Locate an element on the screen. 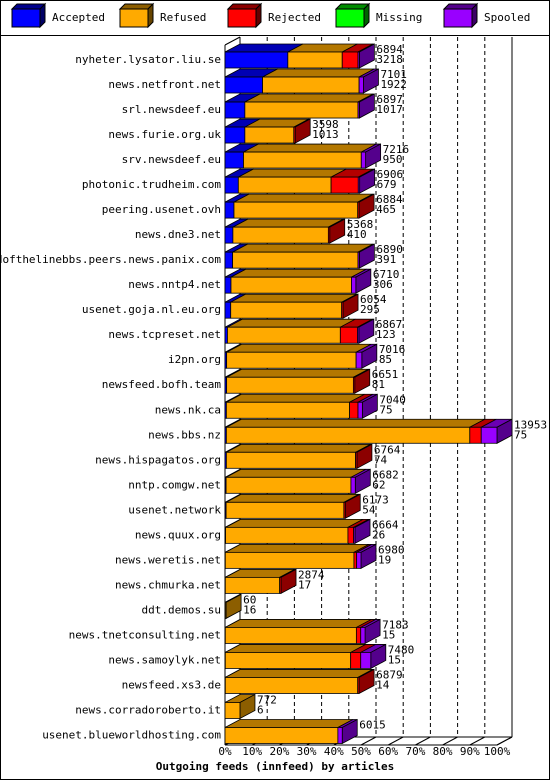 Image resolution: width=550 pixels, height=780 pixels. x-tick-label: 50% is located at coordinates (361, 751).